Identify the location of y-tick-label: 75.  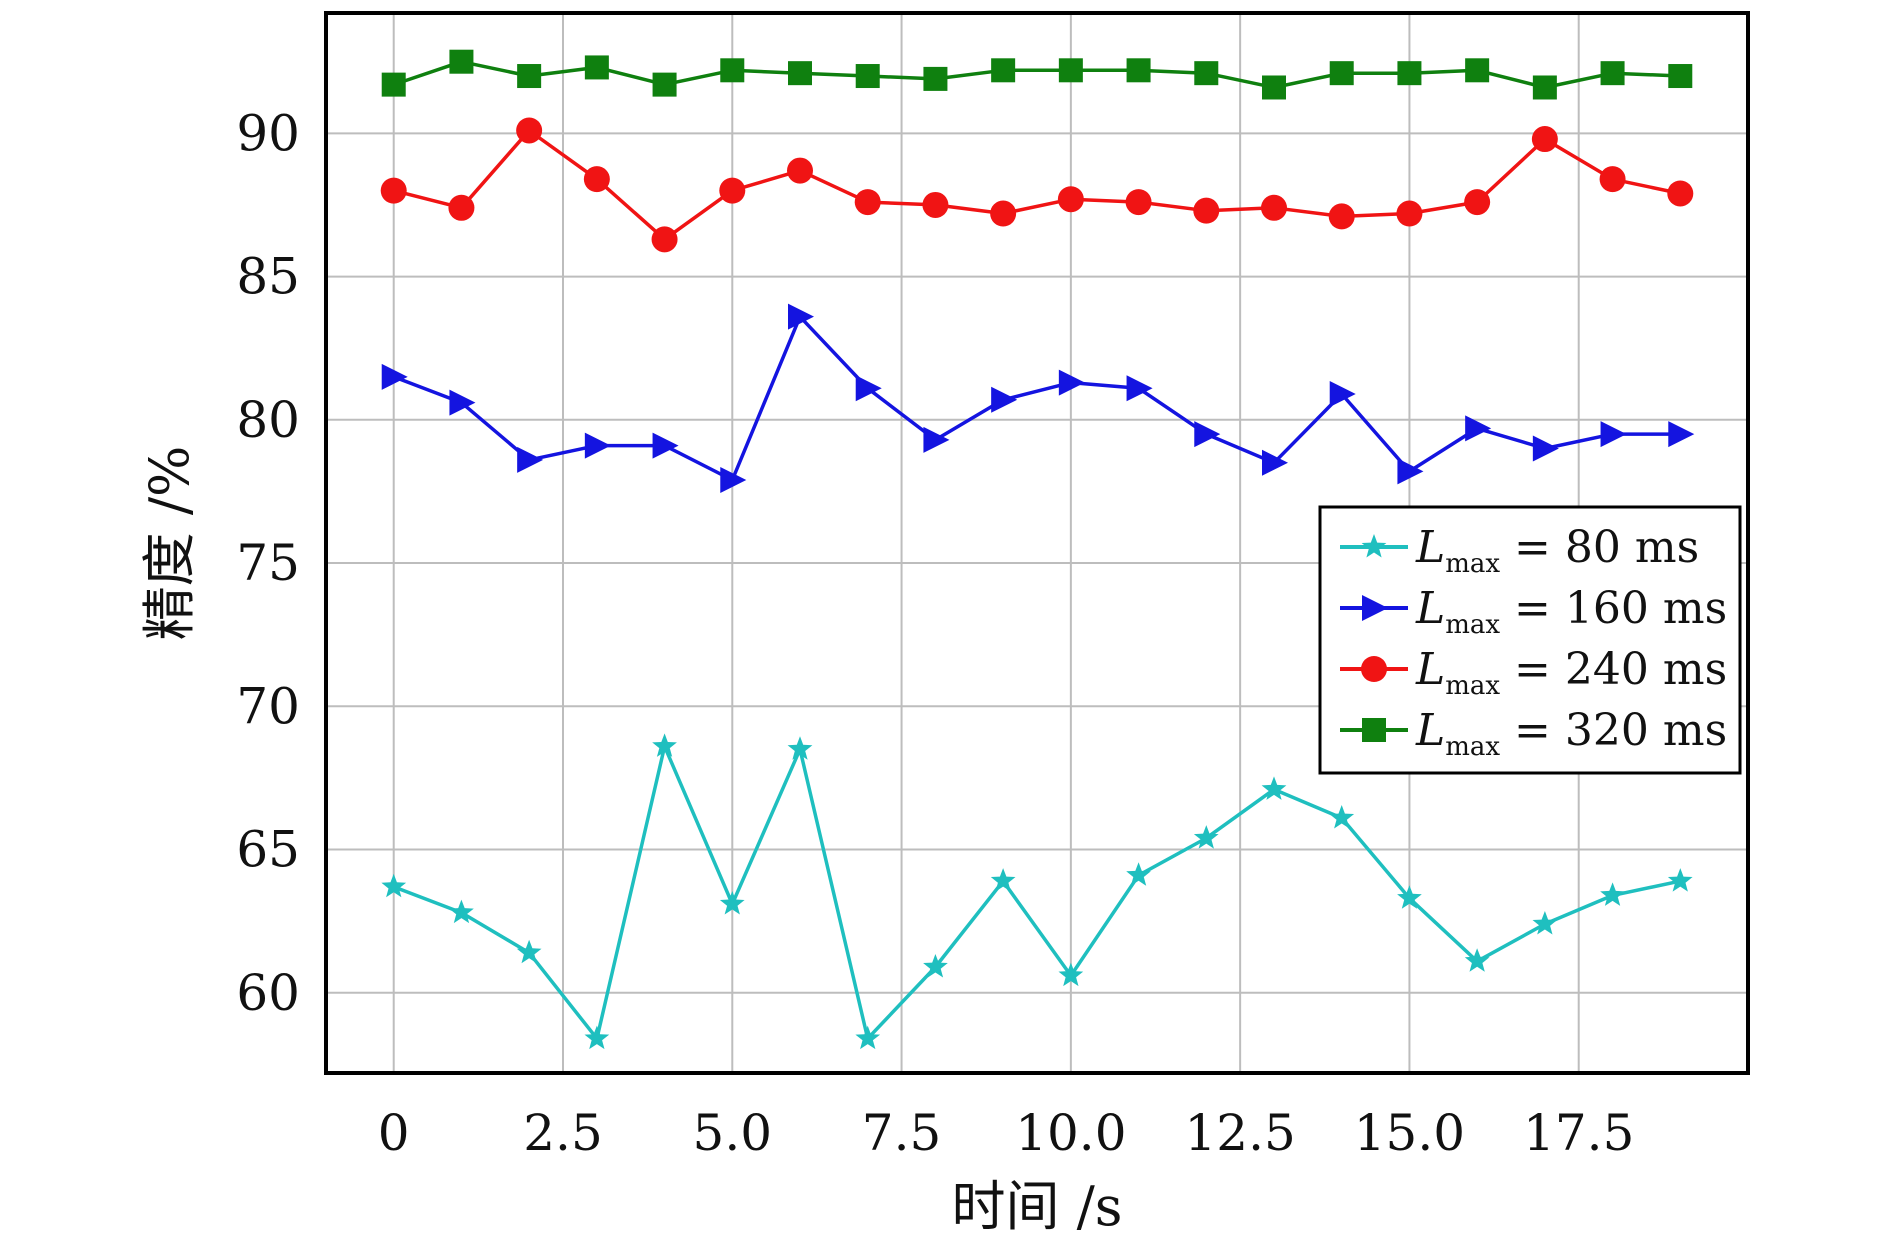
(268, 563).